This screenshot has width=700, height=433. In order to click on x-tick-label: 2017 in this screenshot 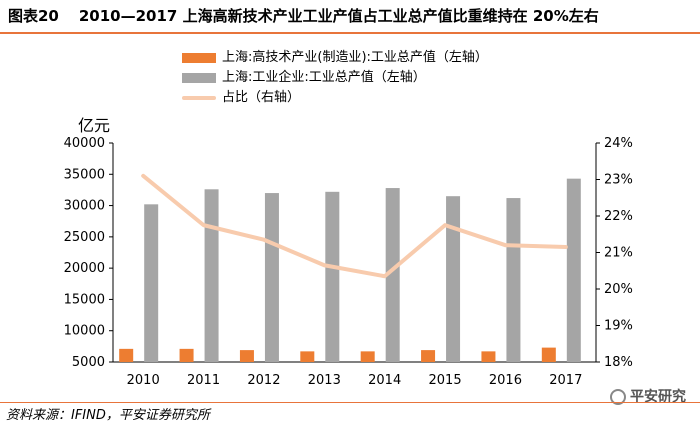, I will do `click(565, 380)`.